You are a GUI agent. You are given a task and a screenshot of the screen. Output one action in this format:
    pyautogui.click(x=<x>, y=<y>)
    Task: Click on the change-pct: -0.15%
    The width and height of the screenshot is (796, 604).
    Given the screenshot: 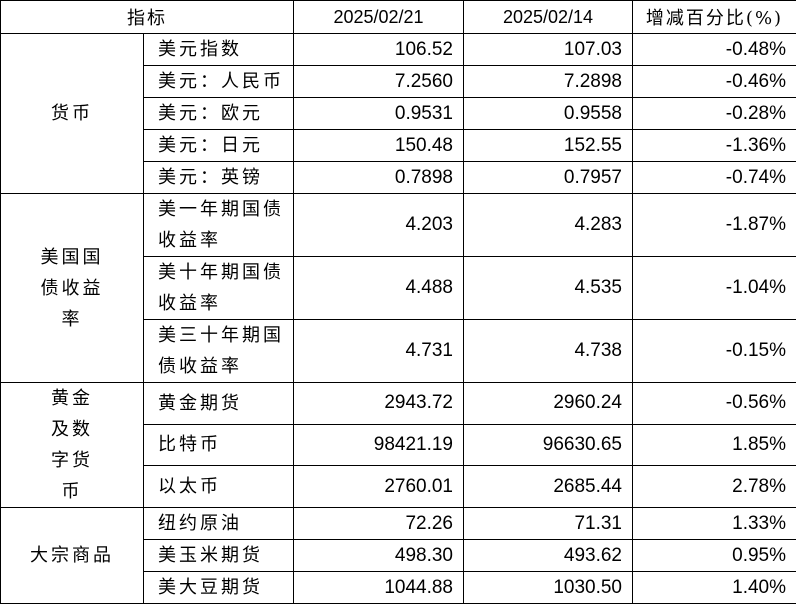 What is the action you would take?
    pyautogui.click(x=714, y=351)
    